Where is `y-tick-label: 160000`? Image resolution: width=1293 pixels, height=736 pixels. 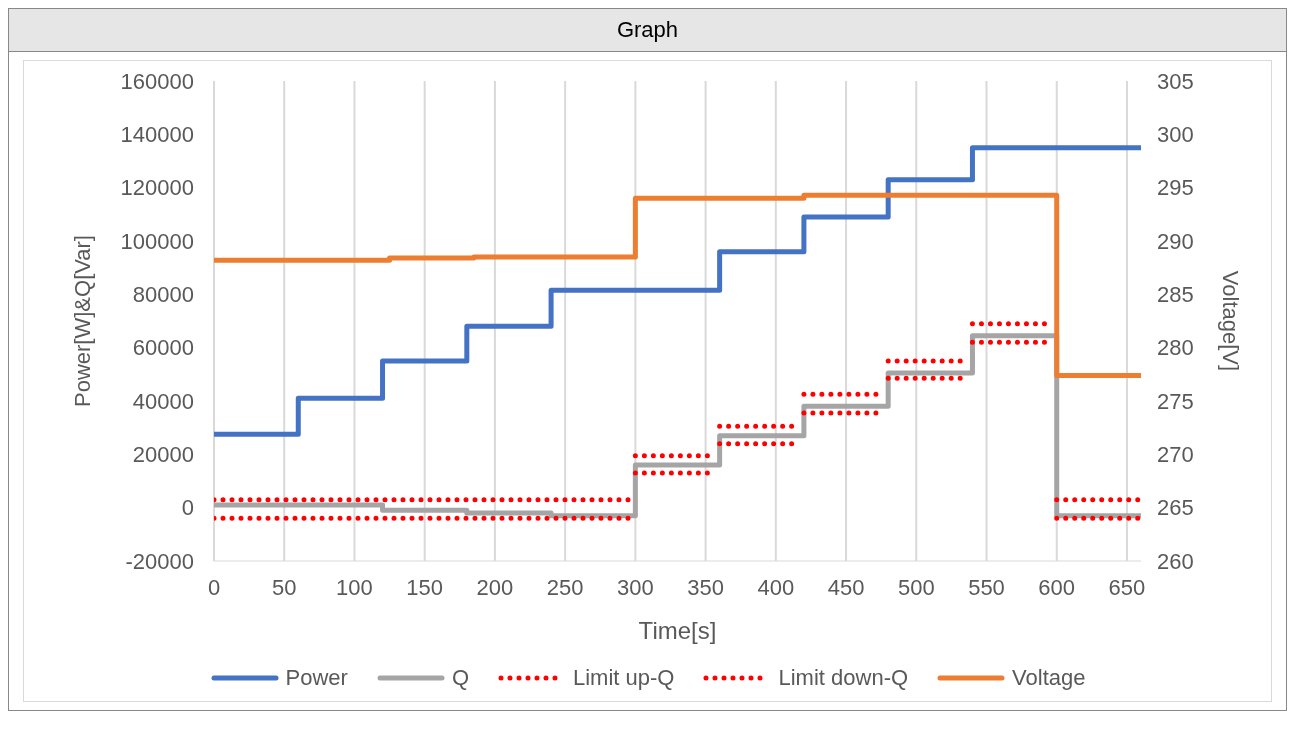
y-tick-label: 160000 is located at coordinates (157, 81).